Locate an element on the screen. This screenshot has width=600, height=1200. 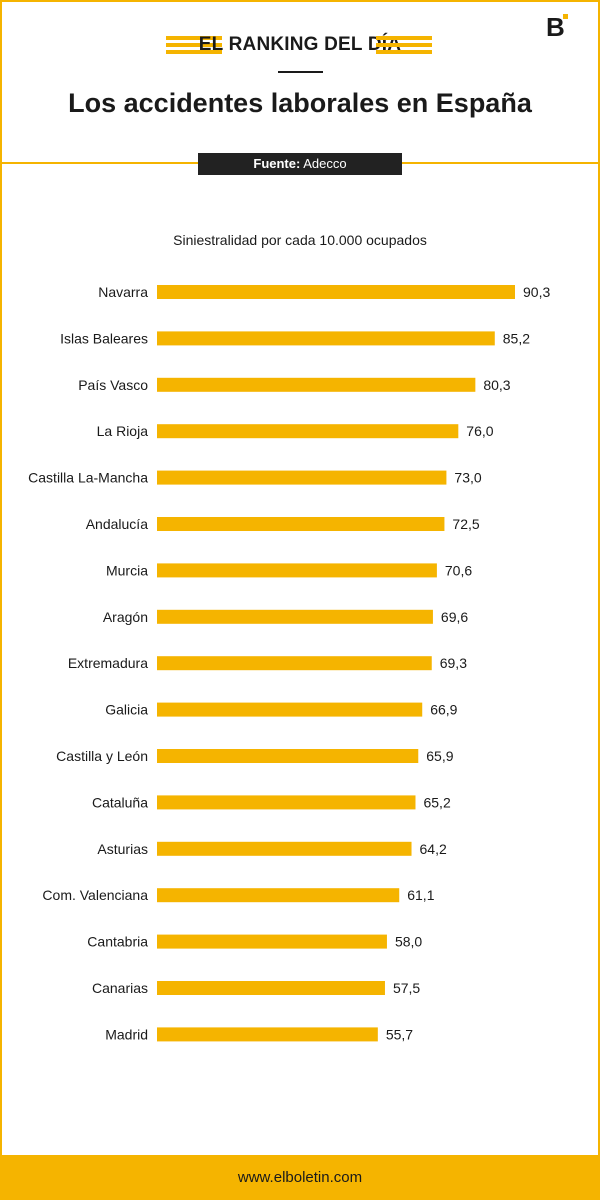
source-badge: Fuente: Adecco is located at coordinates (300, 164).